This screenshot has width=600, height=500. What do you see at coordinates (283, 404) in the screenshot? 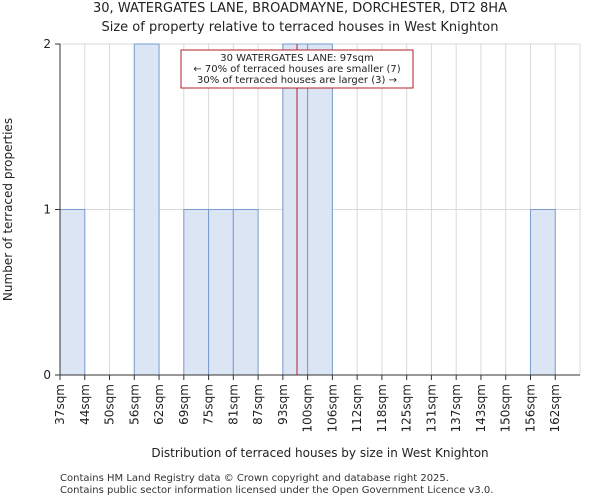
I see `x-tick-label: 93sqm` at bounding box center [283, 404].